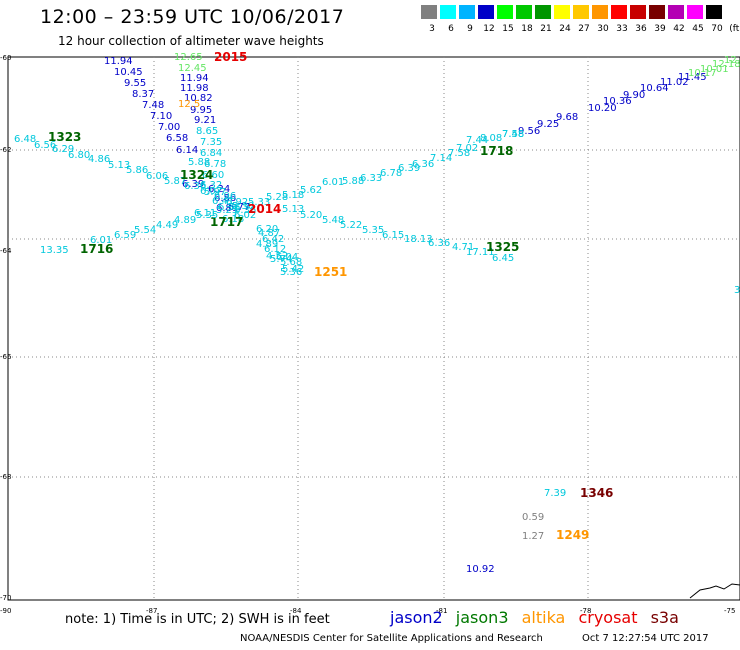  Describe the element at coordinates (125, 235) in the screenshot. I see `swh-value-cyan: 6.59` at that location.